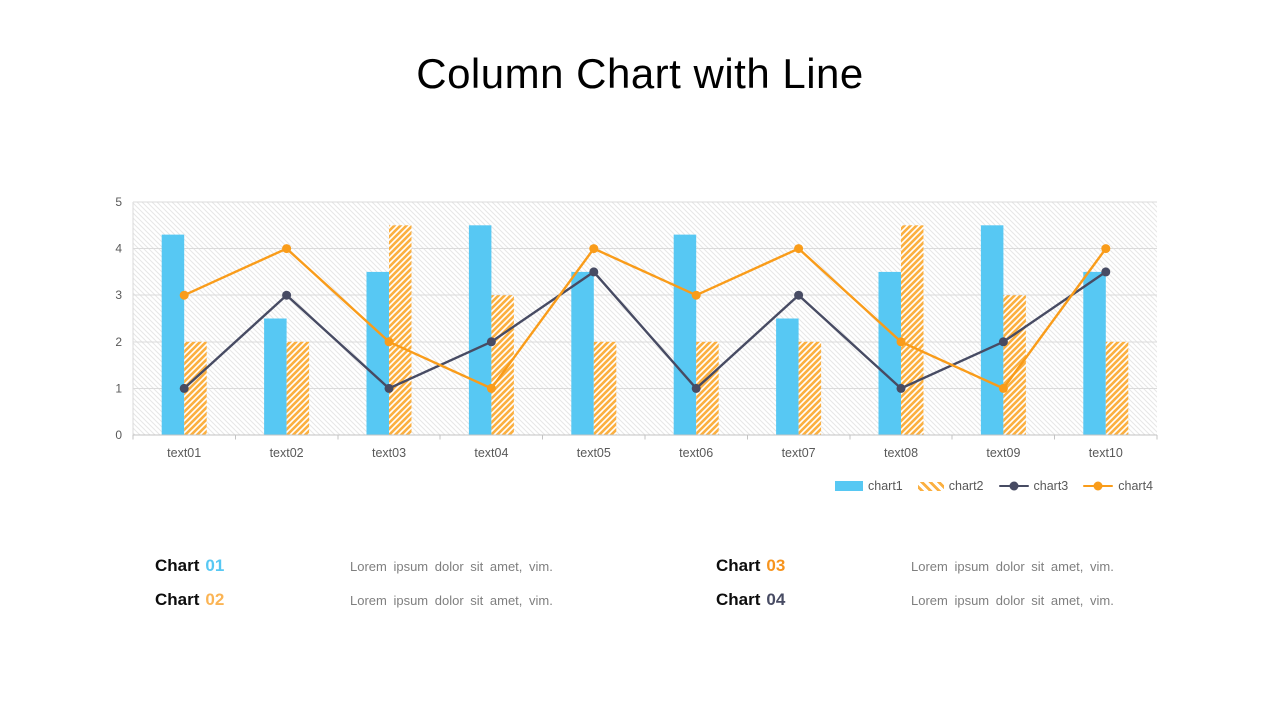 This screenshot has width=1280, height=720. What do you see at coordinates (738, 565) in the screenshot?
I see `desc-word-03: Chart` at bounding box center [738, 565].